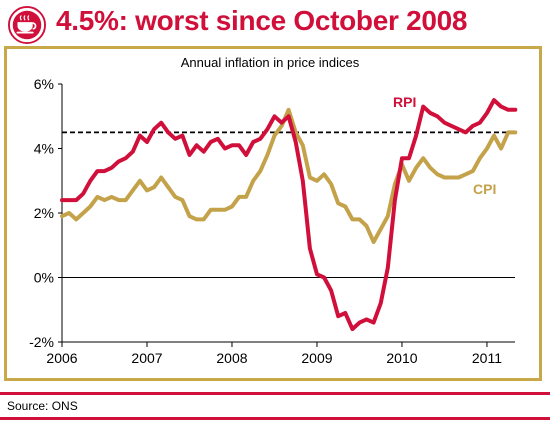 The image size is (550, 428). I want to click on y-tick-label: 2%, so click(44, 213).